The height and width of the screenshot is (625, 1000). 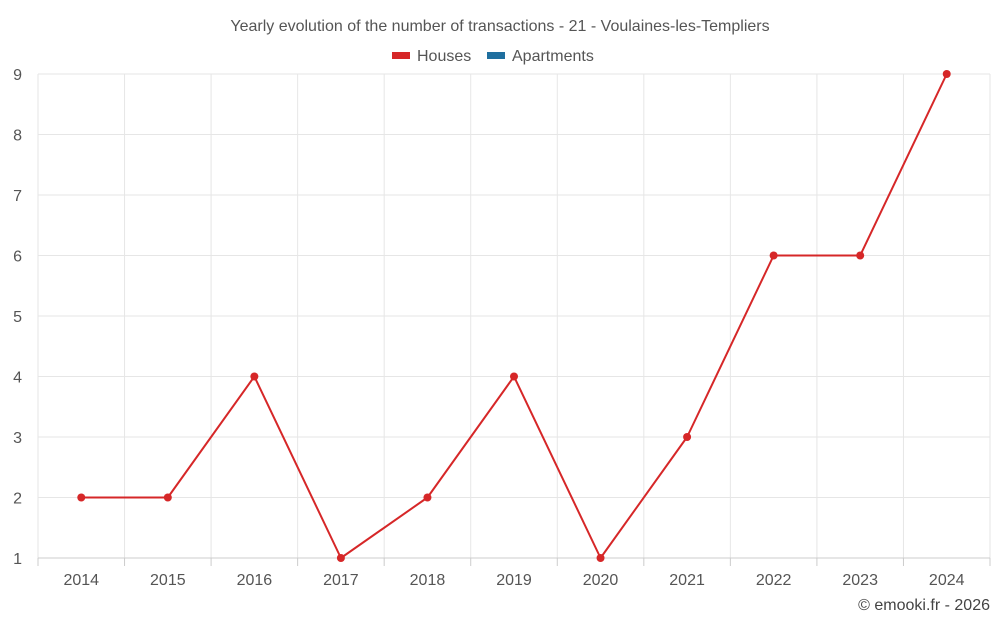 I want to click on x-tick-label: 2024, so click(x=947, y=580).